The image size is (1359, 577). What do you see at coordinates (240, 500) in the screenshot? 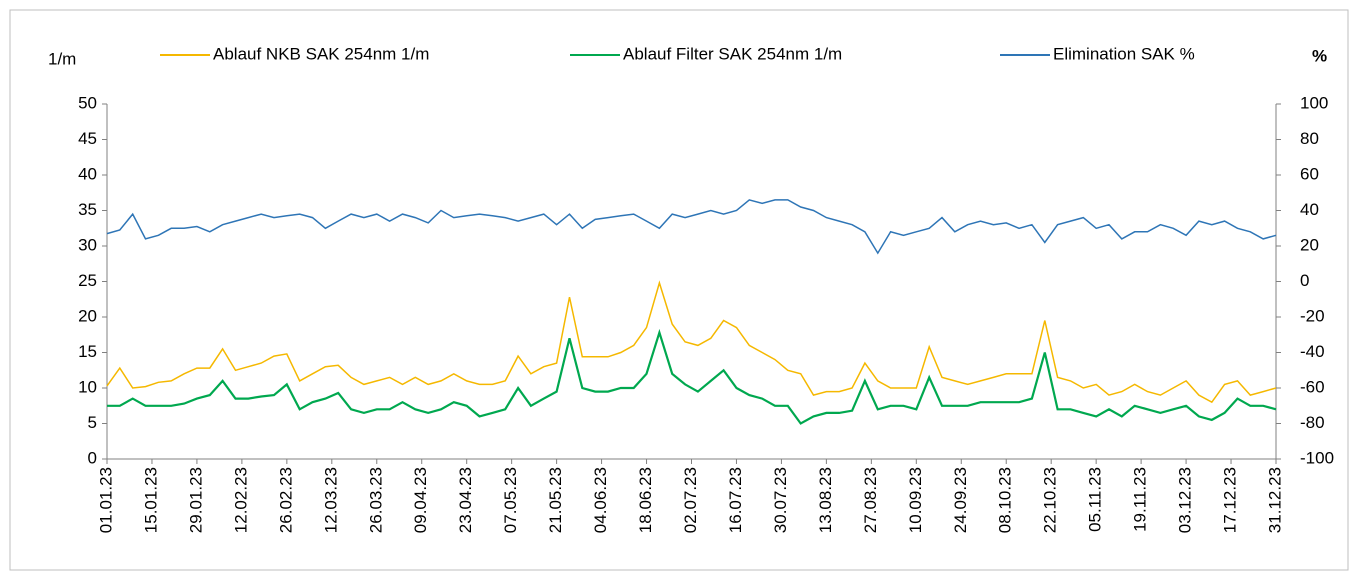
I see `x-tick-label: 12.02.23` at bounding box center [240, 500].